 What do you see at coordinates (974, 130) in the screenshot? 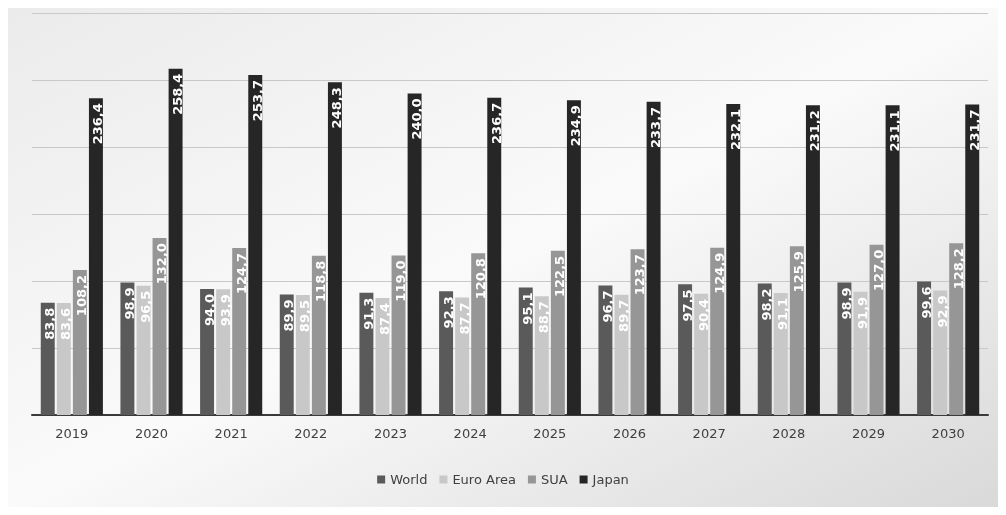
I see `data-label: 231,7` at bounding box center [974, 130].